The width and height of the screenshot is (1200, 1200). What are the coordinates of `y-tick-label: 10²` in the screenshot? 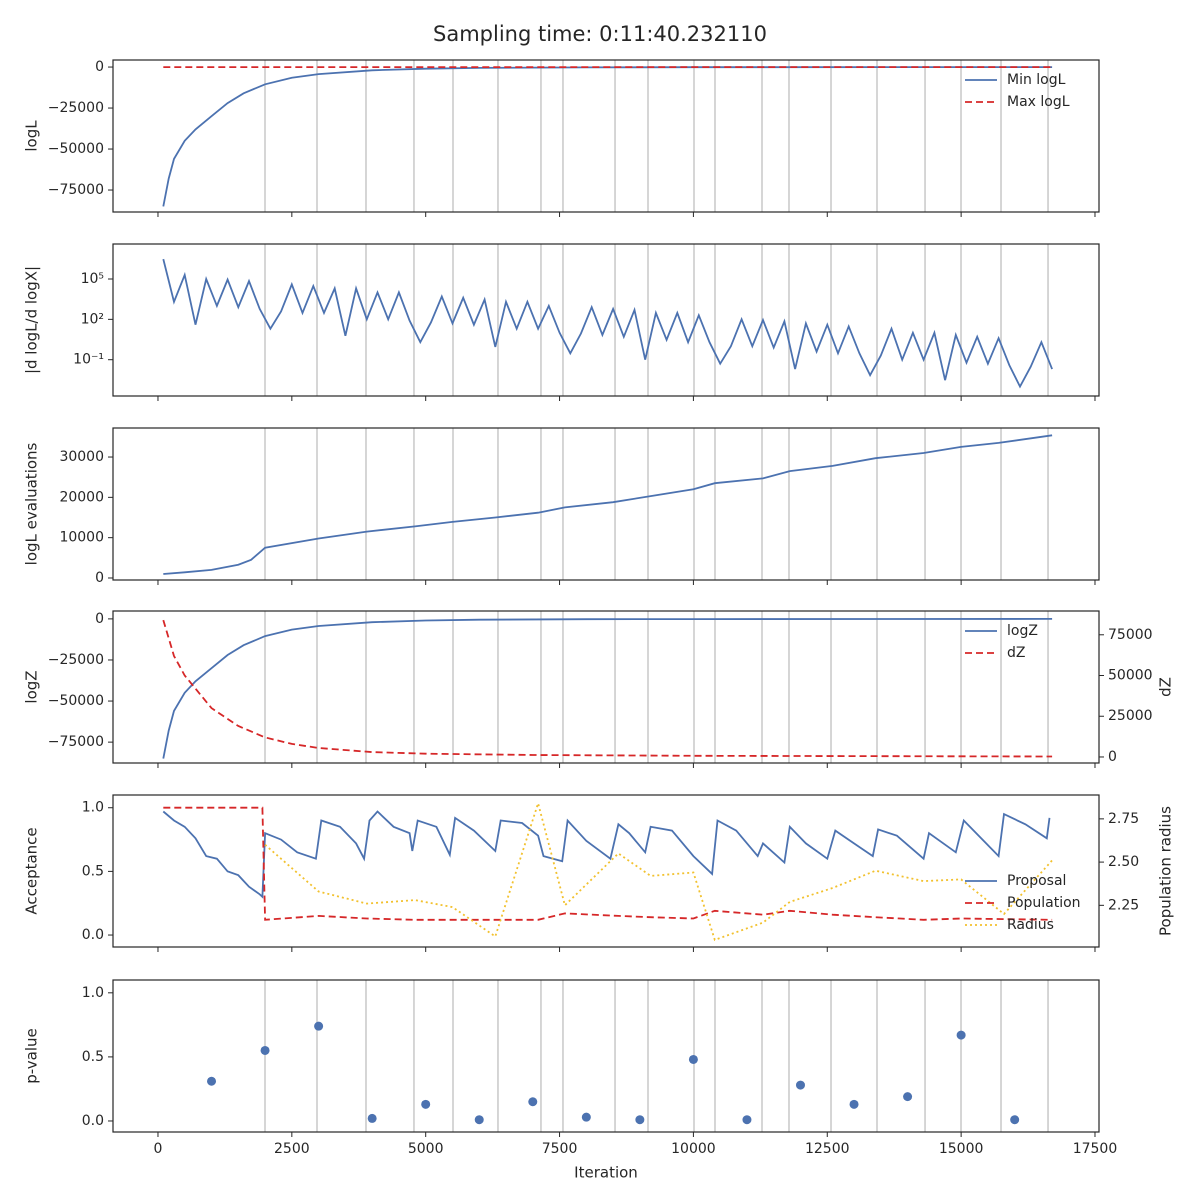 It's located at (92, 319).